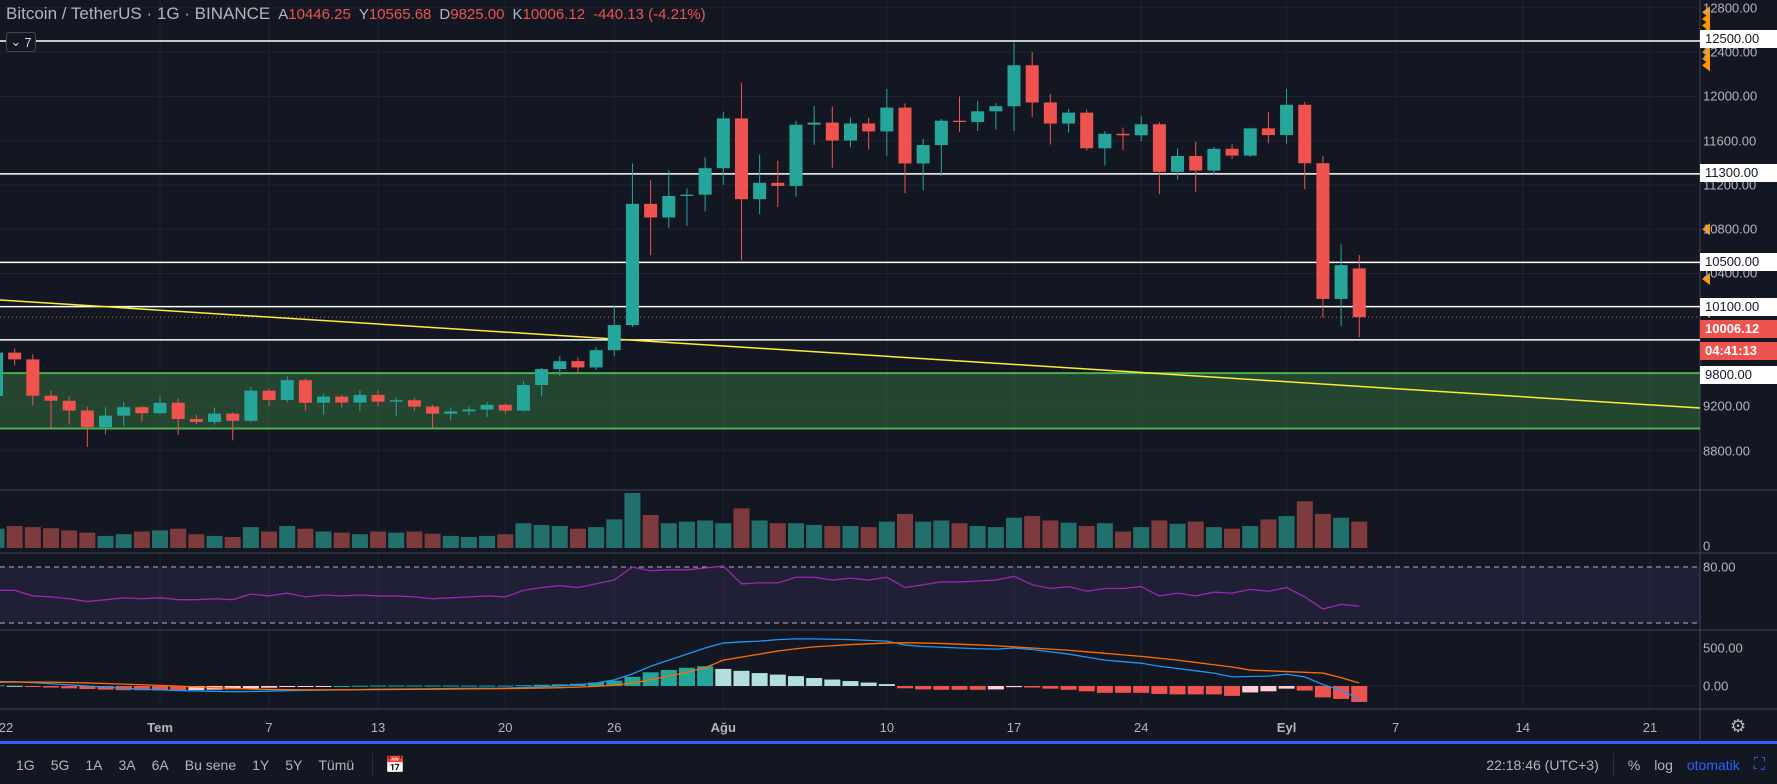  What do you see at coordinates (1738, 726) in the screenshot?
I see `settings-gear-icon: ⚙` at bounding box center [1738, 726].